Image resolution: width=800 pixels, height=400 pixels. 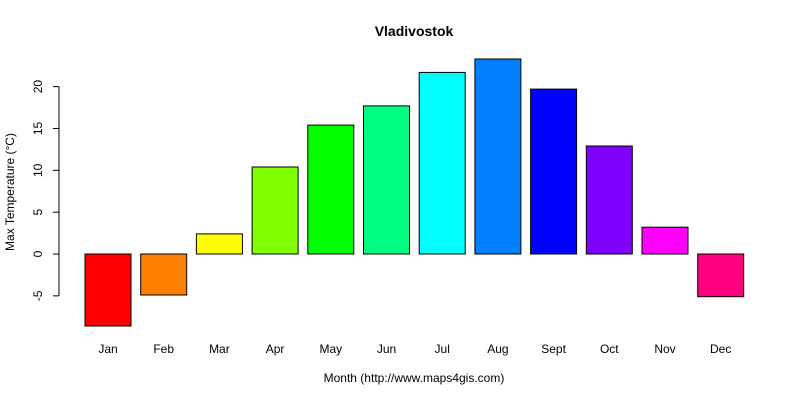 What do you see at coordinates (38, 212) in the screenshot?
I see `y-tick-label: 5` at bounding box center [38, 212].